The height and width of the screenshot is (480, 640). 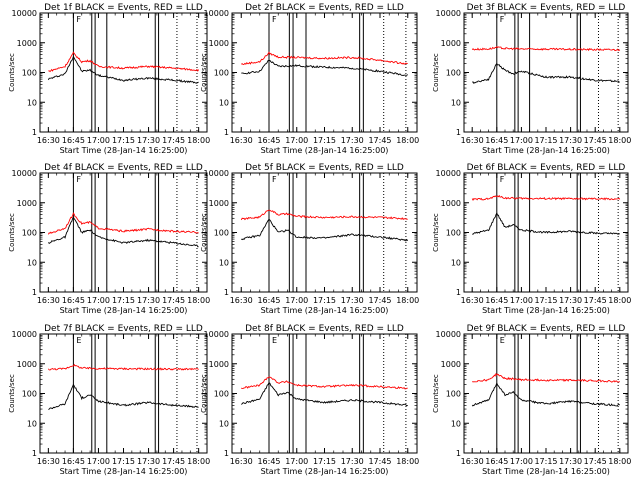 What do you see at coordinates (123, 8) in the screenshot?
I see `panel-title: Det 1f BLACK = Events, RED = LLD` at bounding box center [123, 8].